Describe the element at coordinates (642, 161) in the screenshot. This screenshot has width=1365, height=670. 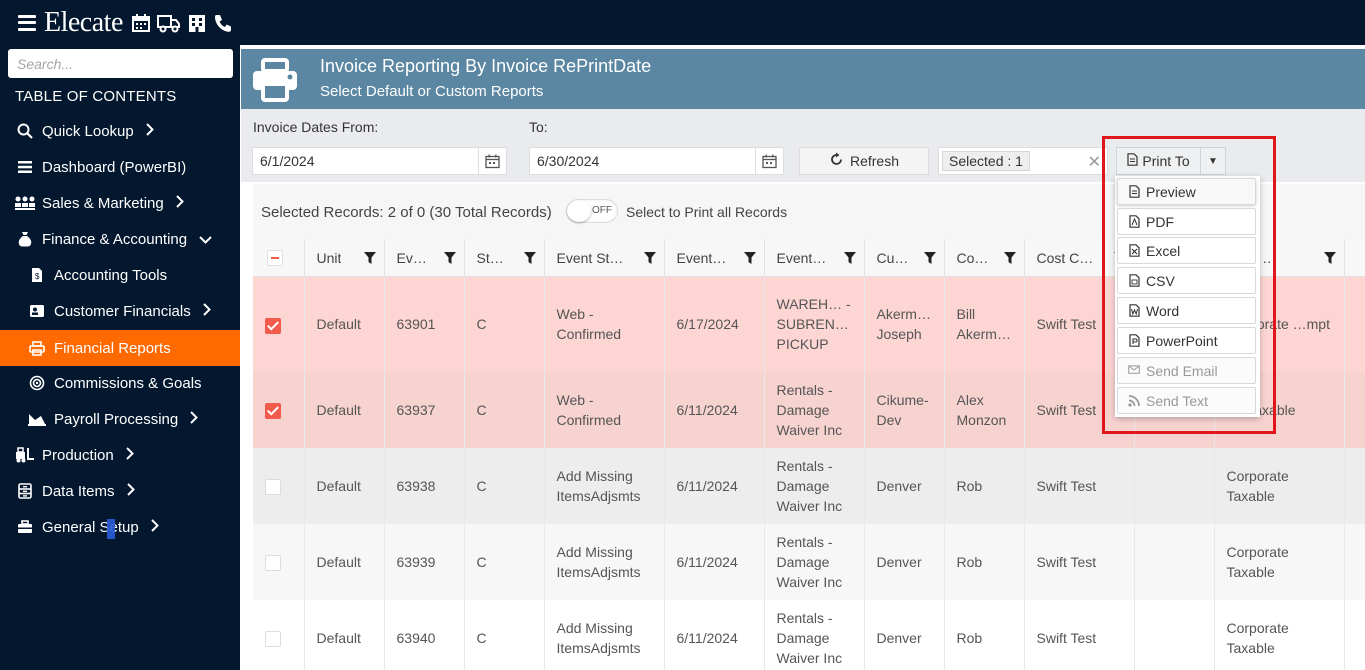
I see `date-to-input` at that location.